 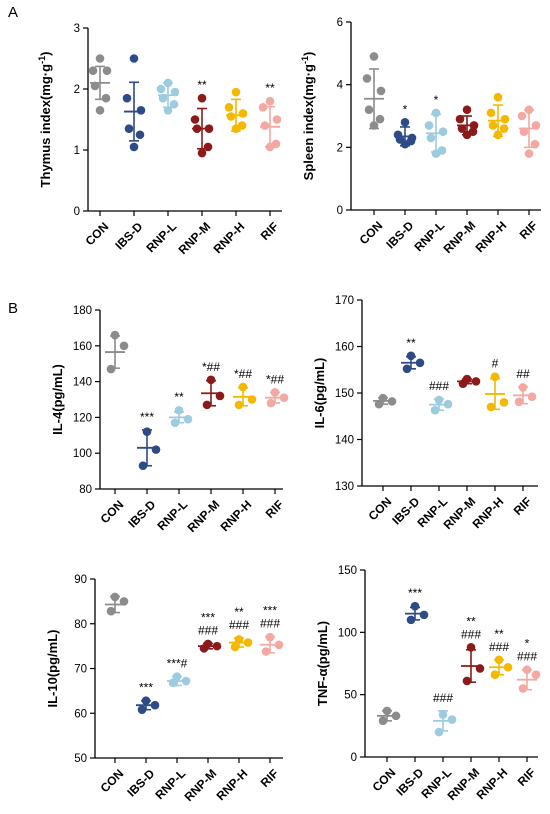 What do you see at coordinates (439, 386) in the screenshot?
I see `significance-label: ###` at bounding box center [439, 386].